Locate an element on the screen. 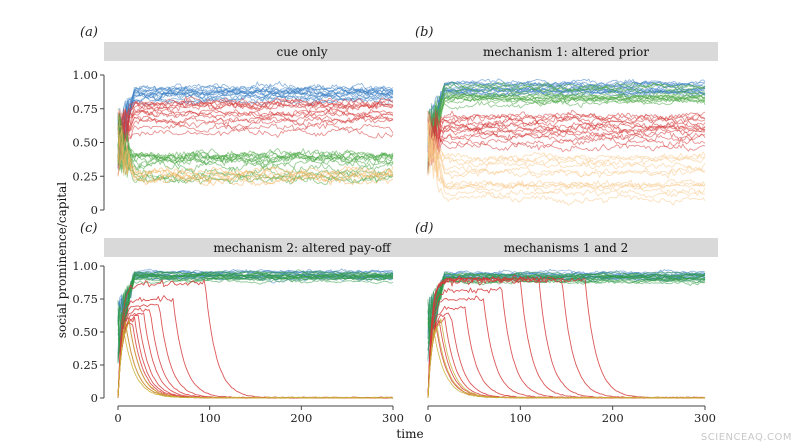  panel-title: mechanisms 1 and 2 is located at coordinates (566, 248).